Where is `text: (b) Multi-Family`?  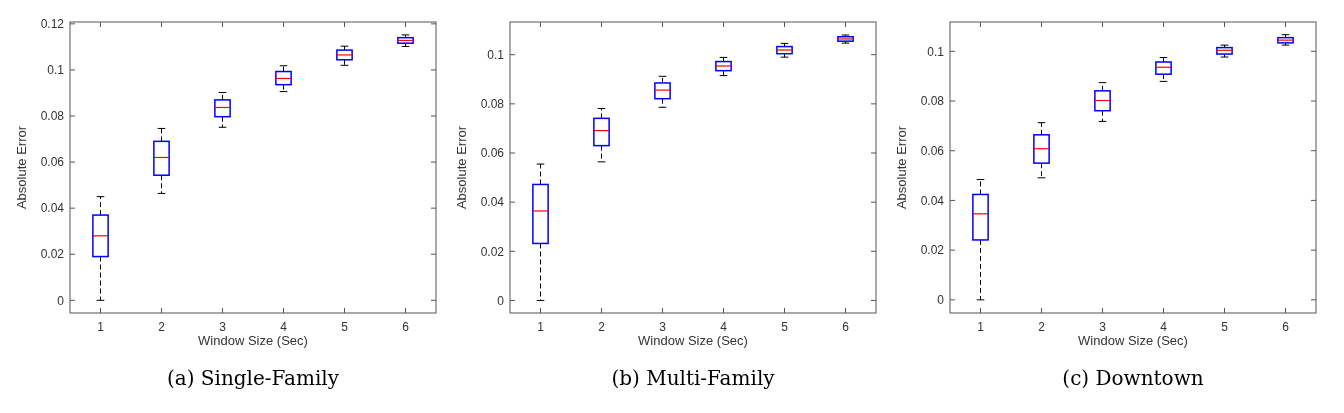 text: (b) Multi-Family is located at coordinates (693, 378).